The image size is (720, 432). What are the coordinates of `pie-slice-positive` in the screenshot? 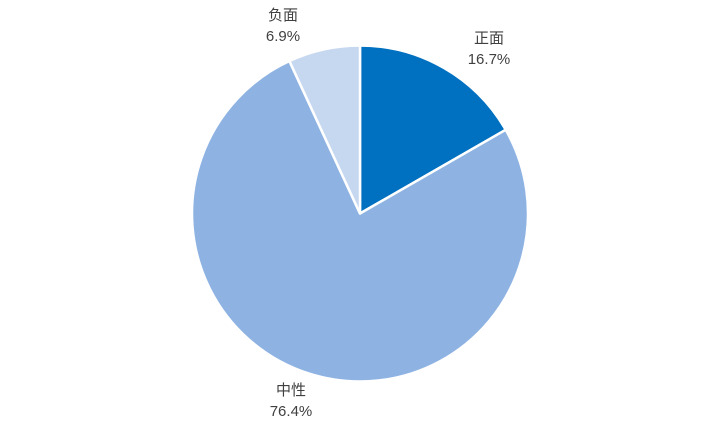 It's located at (432, 129).